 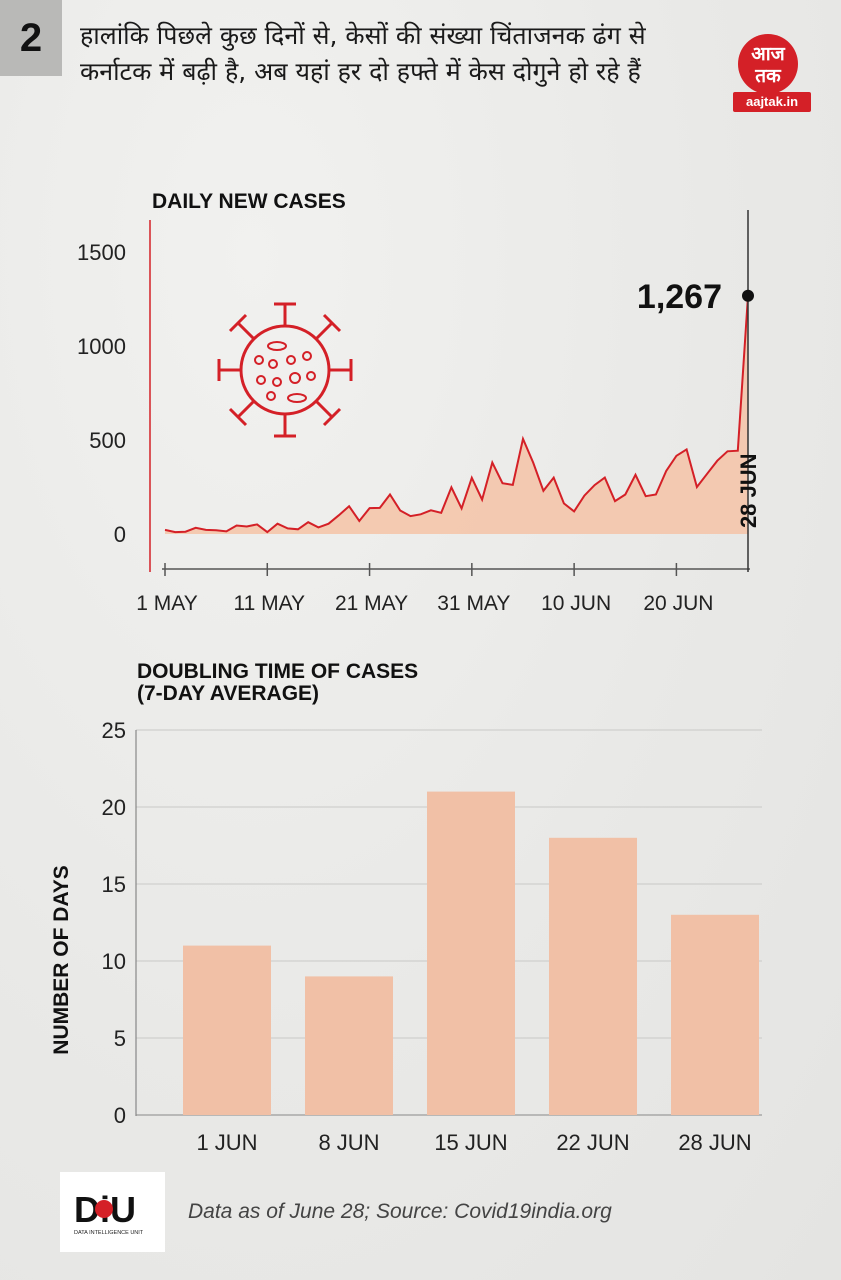 What do you see at coordinates (576, 603) in the screenshot?
I see `chart1-x-tick-label: 10 JUN` at bounding box center [576, 603].